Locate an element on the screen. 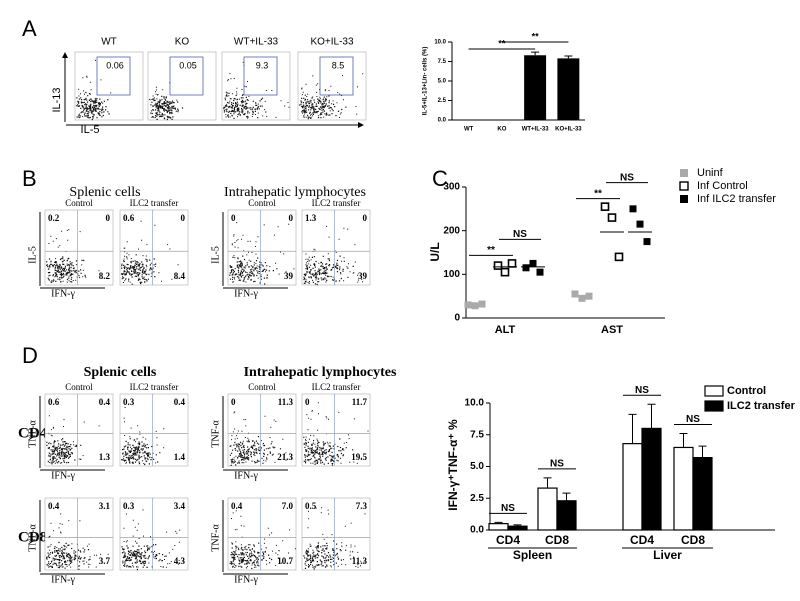  x-tick-label: AST is located at coordinates (612, 330).